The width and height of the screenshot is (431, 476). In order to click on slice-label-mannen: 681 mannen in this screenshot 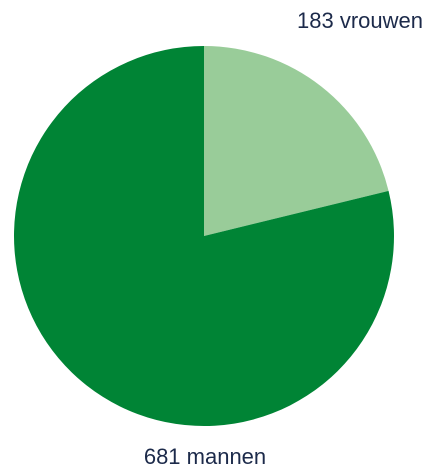, I will do `click(205, 456)`.